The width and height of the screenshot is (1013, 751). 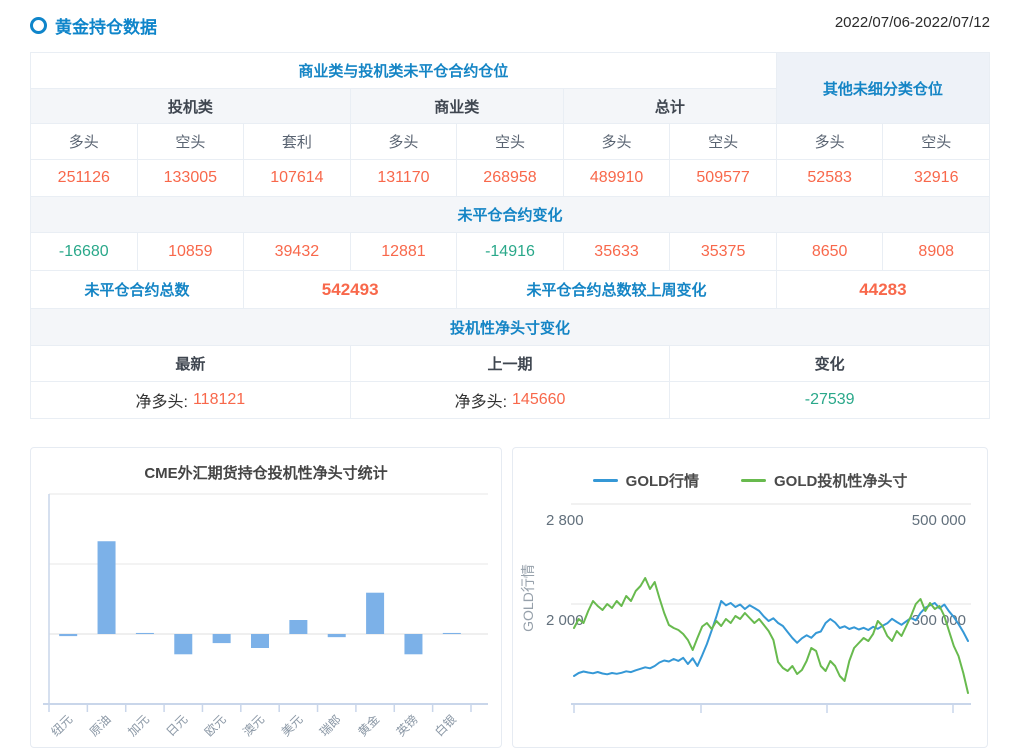 What do you see at coordinates (670, 106) in the screenshot?
I see `subheader-total: 总计` at bounding box center [670, 106].